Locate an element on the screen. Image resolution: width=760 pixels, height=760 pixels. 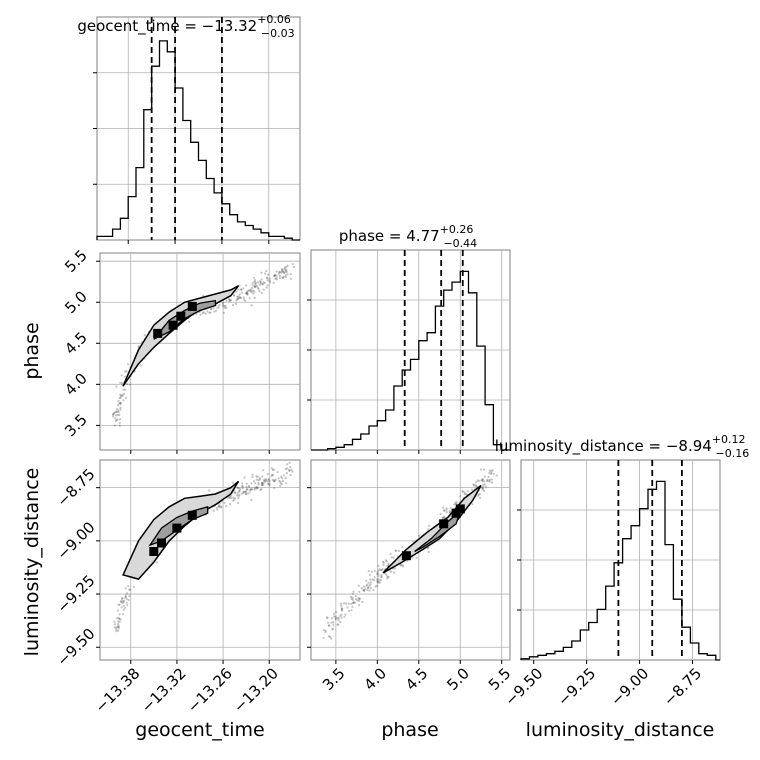
y-axis-label-luminosity_distance: luminosity_distance is located at coordinates (32, 562).